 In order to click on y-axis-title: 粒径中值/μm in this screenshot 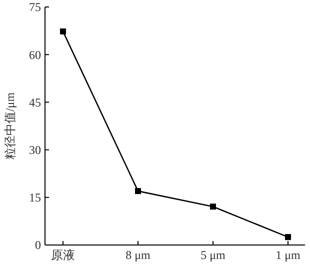, I will do `click(10, 126)`.